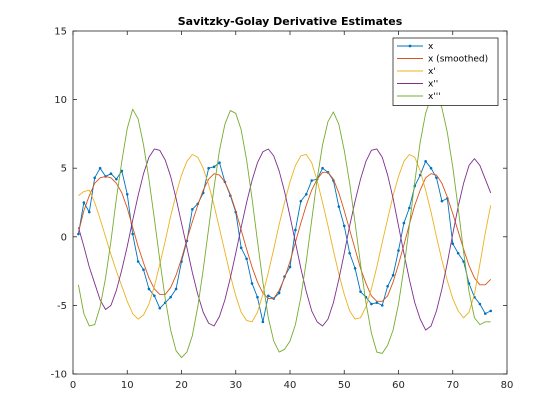  Describe the element at coordinates (235, 385) in the screenshot. I see `x-tick-label: 30` at that location.